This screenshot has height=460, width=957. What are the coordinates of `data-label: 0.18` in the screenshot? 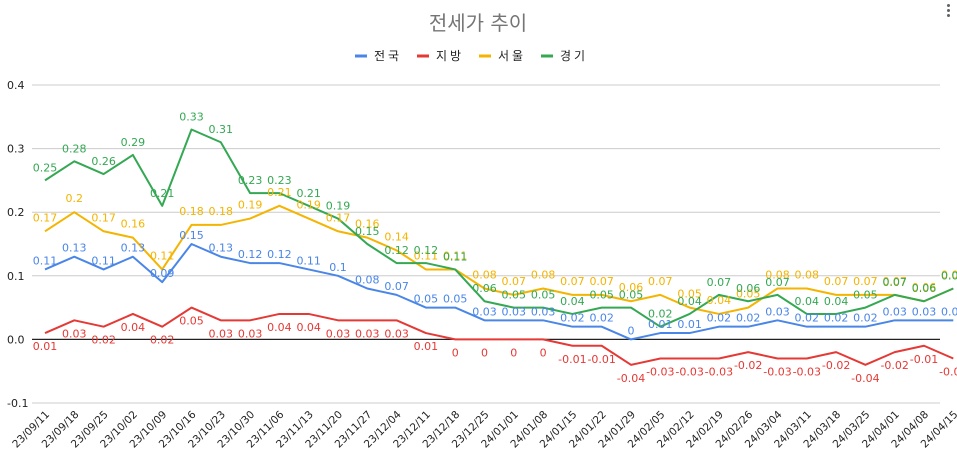 It's located at (221, 211).